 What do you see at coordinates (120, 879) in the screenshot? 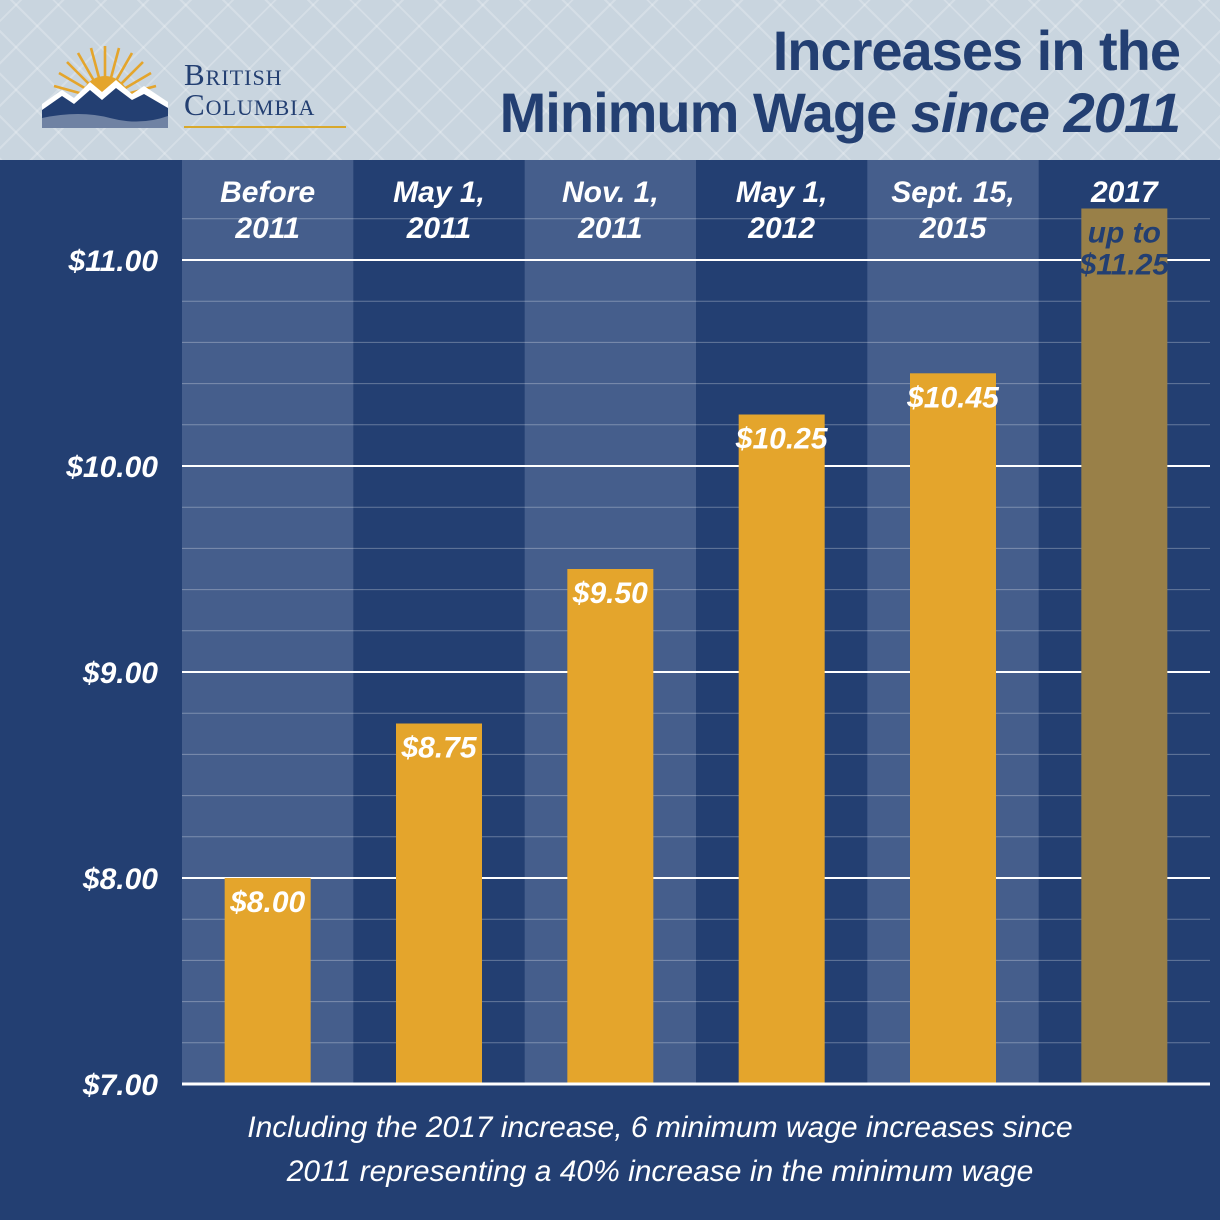
I see `y-tick-label: $8.00` at bounding box center [120, 879].